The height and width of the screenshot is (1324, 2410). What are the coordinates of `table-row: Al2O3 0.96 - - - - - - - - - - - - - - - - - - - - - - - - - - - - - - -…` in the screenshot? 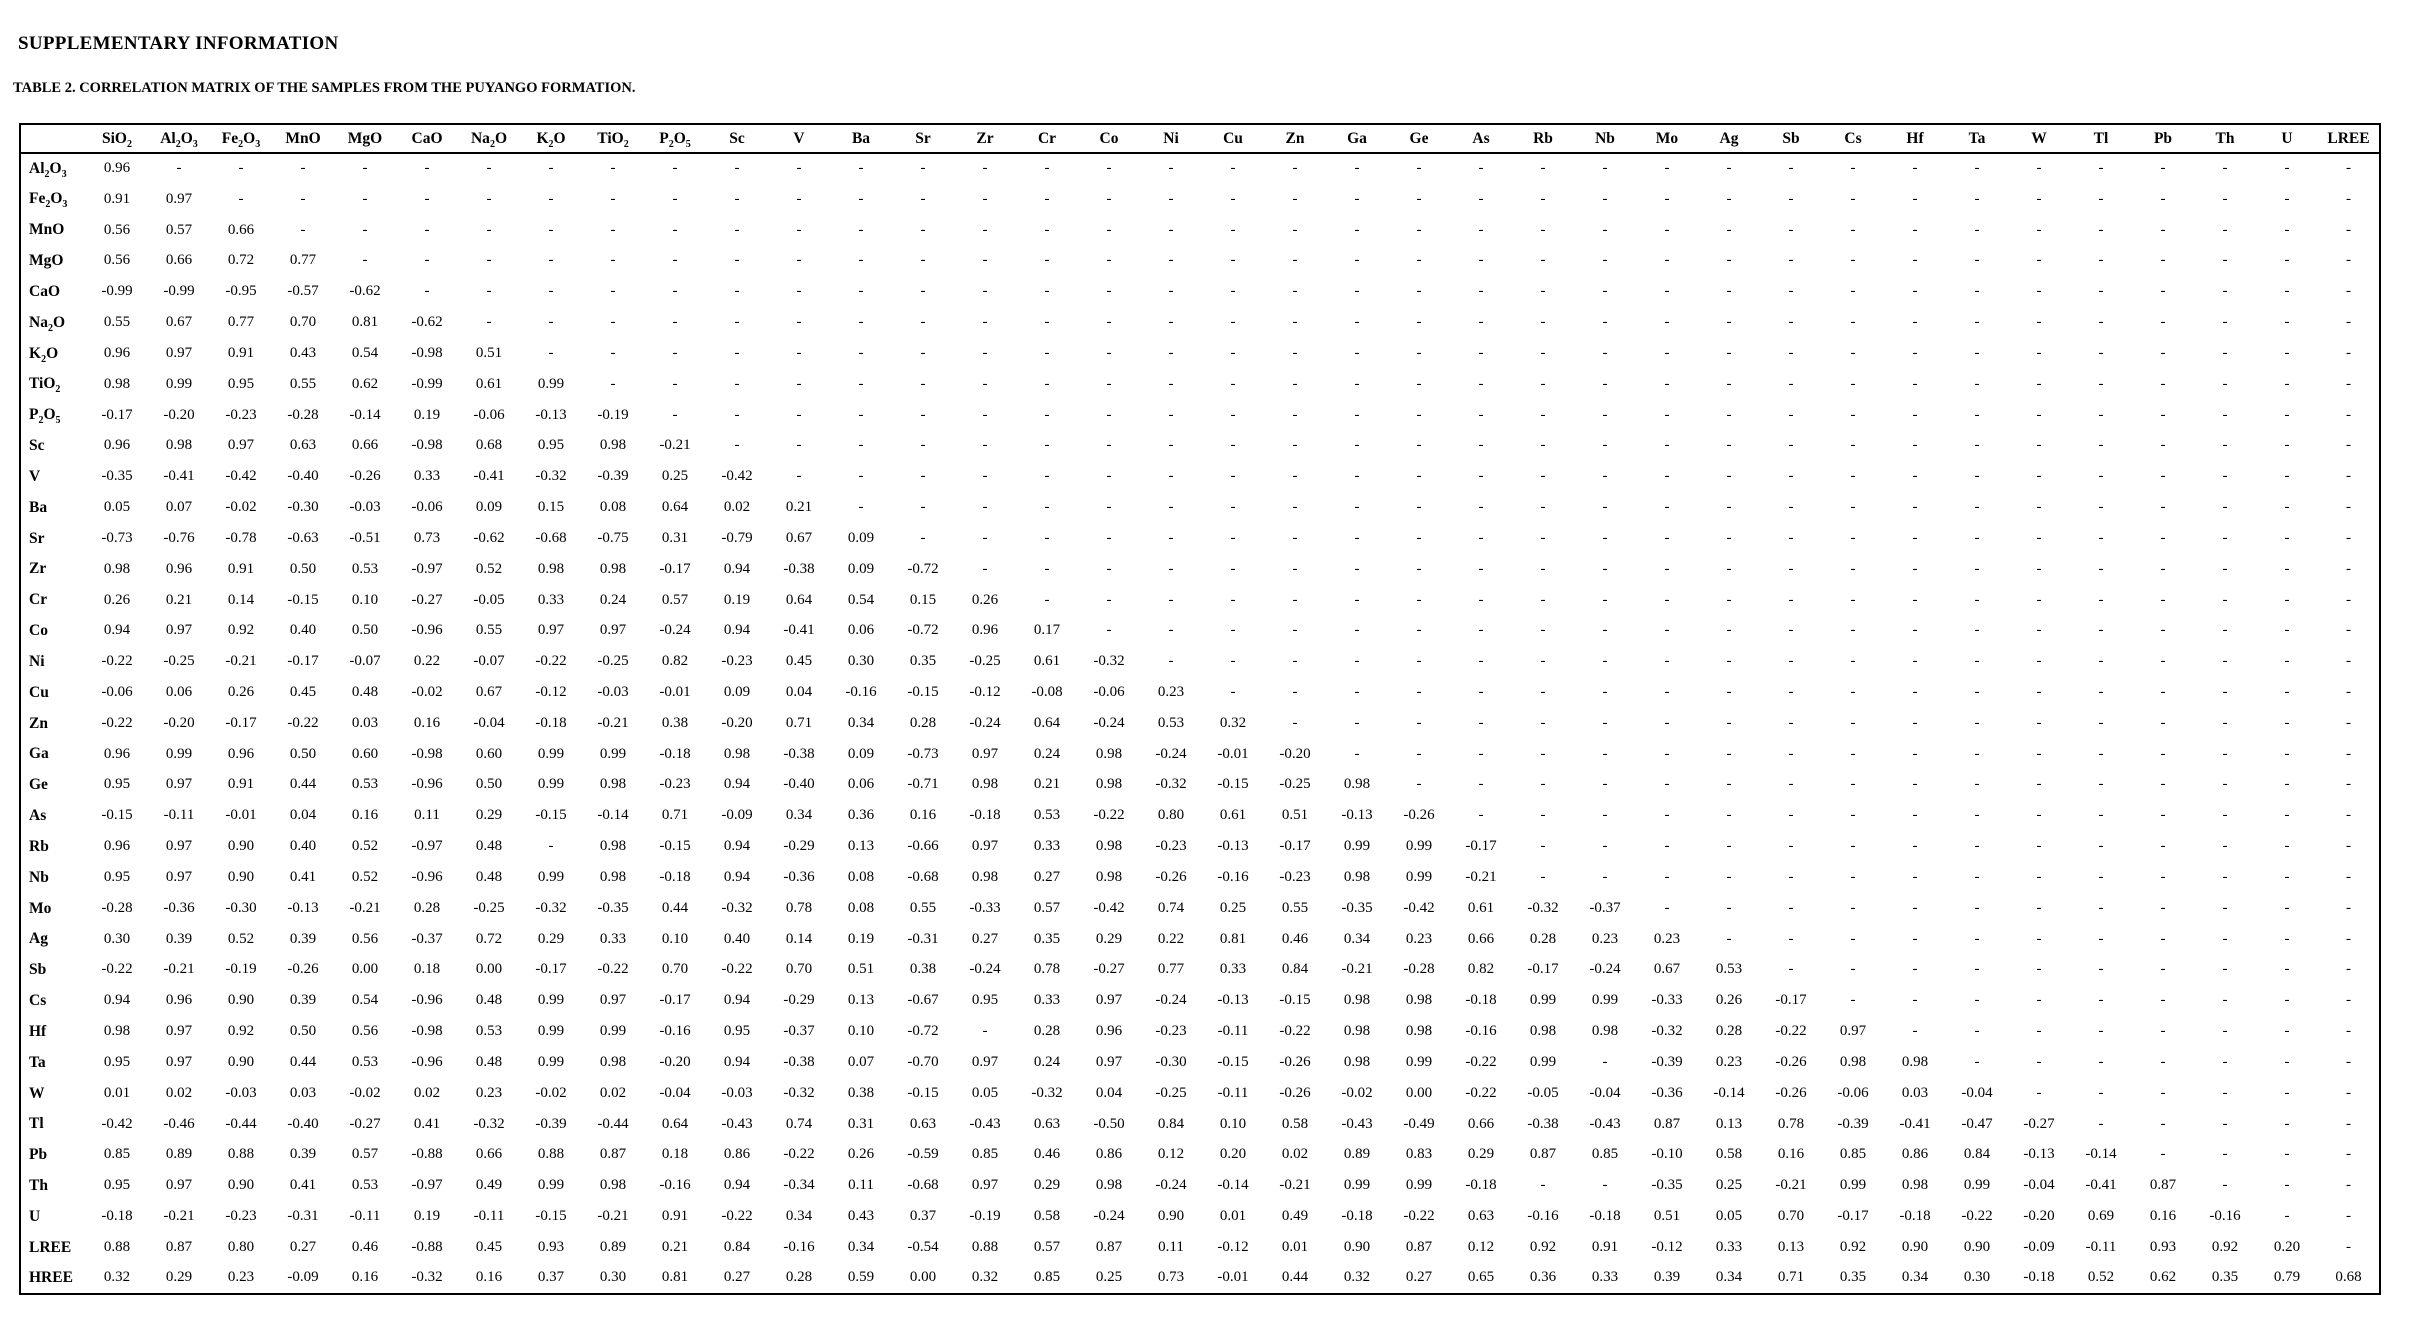 It's located at (1200, 168).